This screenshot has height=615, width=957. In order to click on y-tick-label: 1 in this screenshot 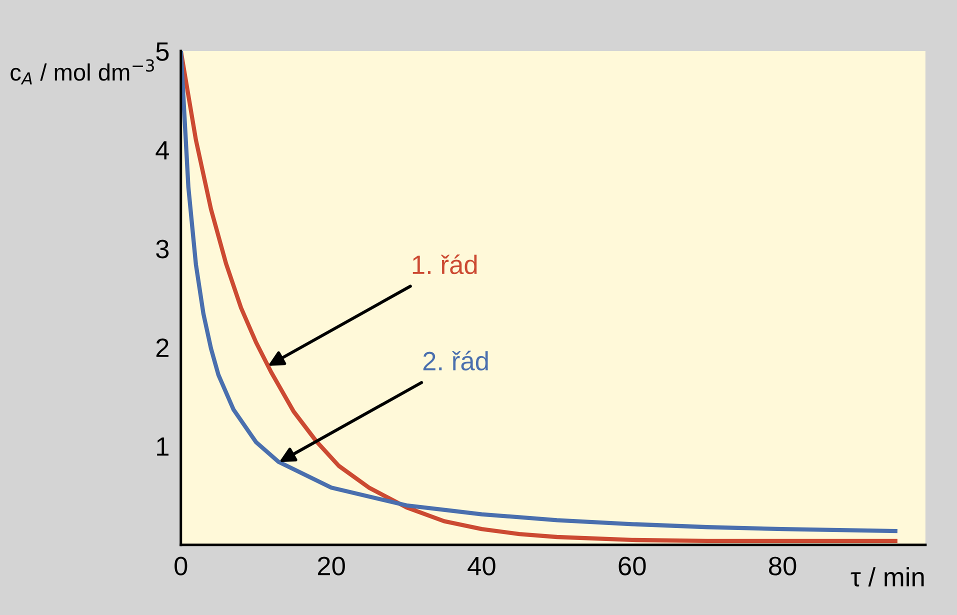, I will do `click(162, 447)`.